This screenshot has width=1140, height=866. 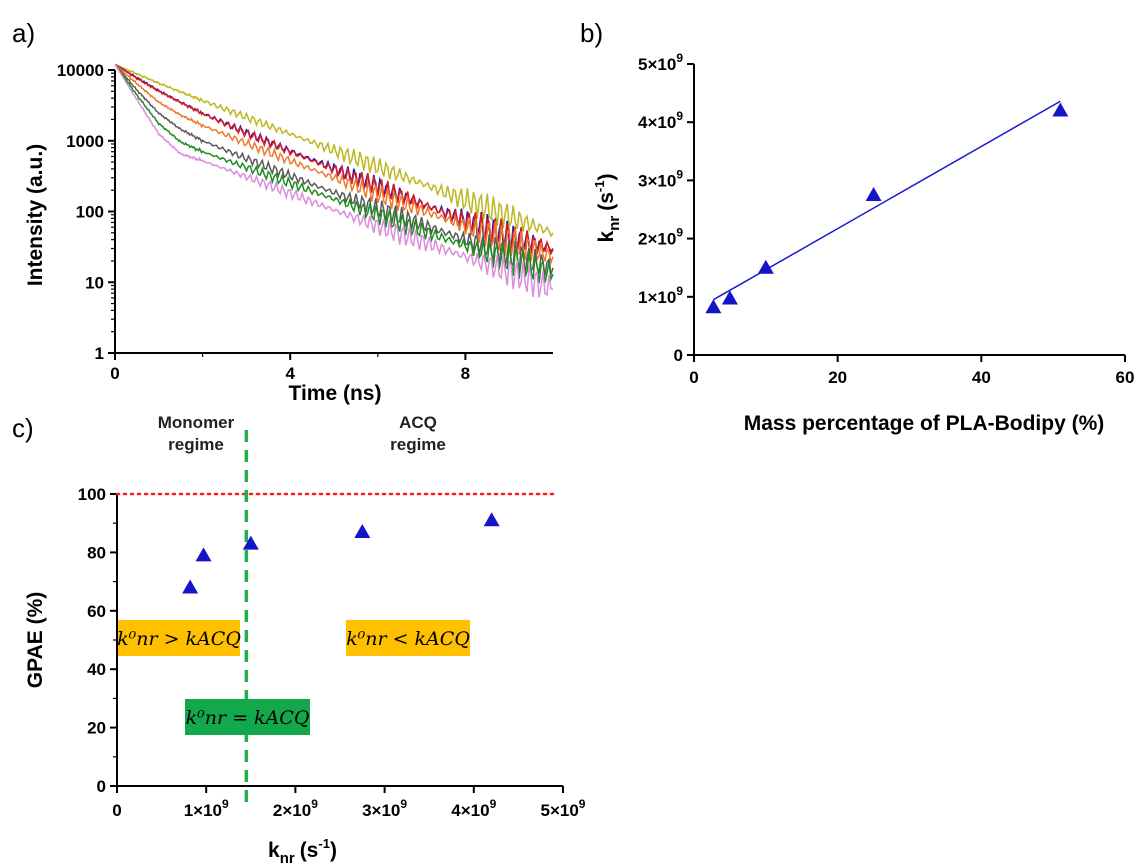 What do you see at coordinates (693, 377) in the screenshot?
I see `chart-b-x-tick-label: 0` at bounding box center [693, 377].